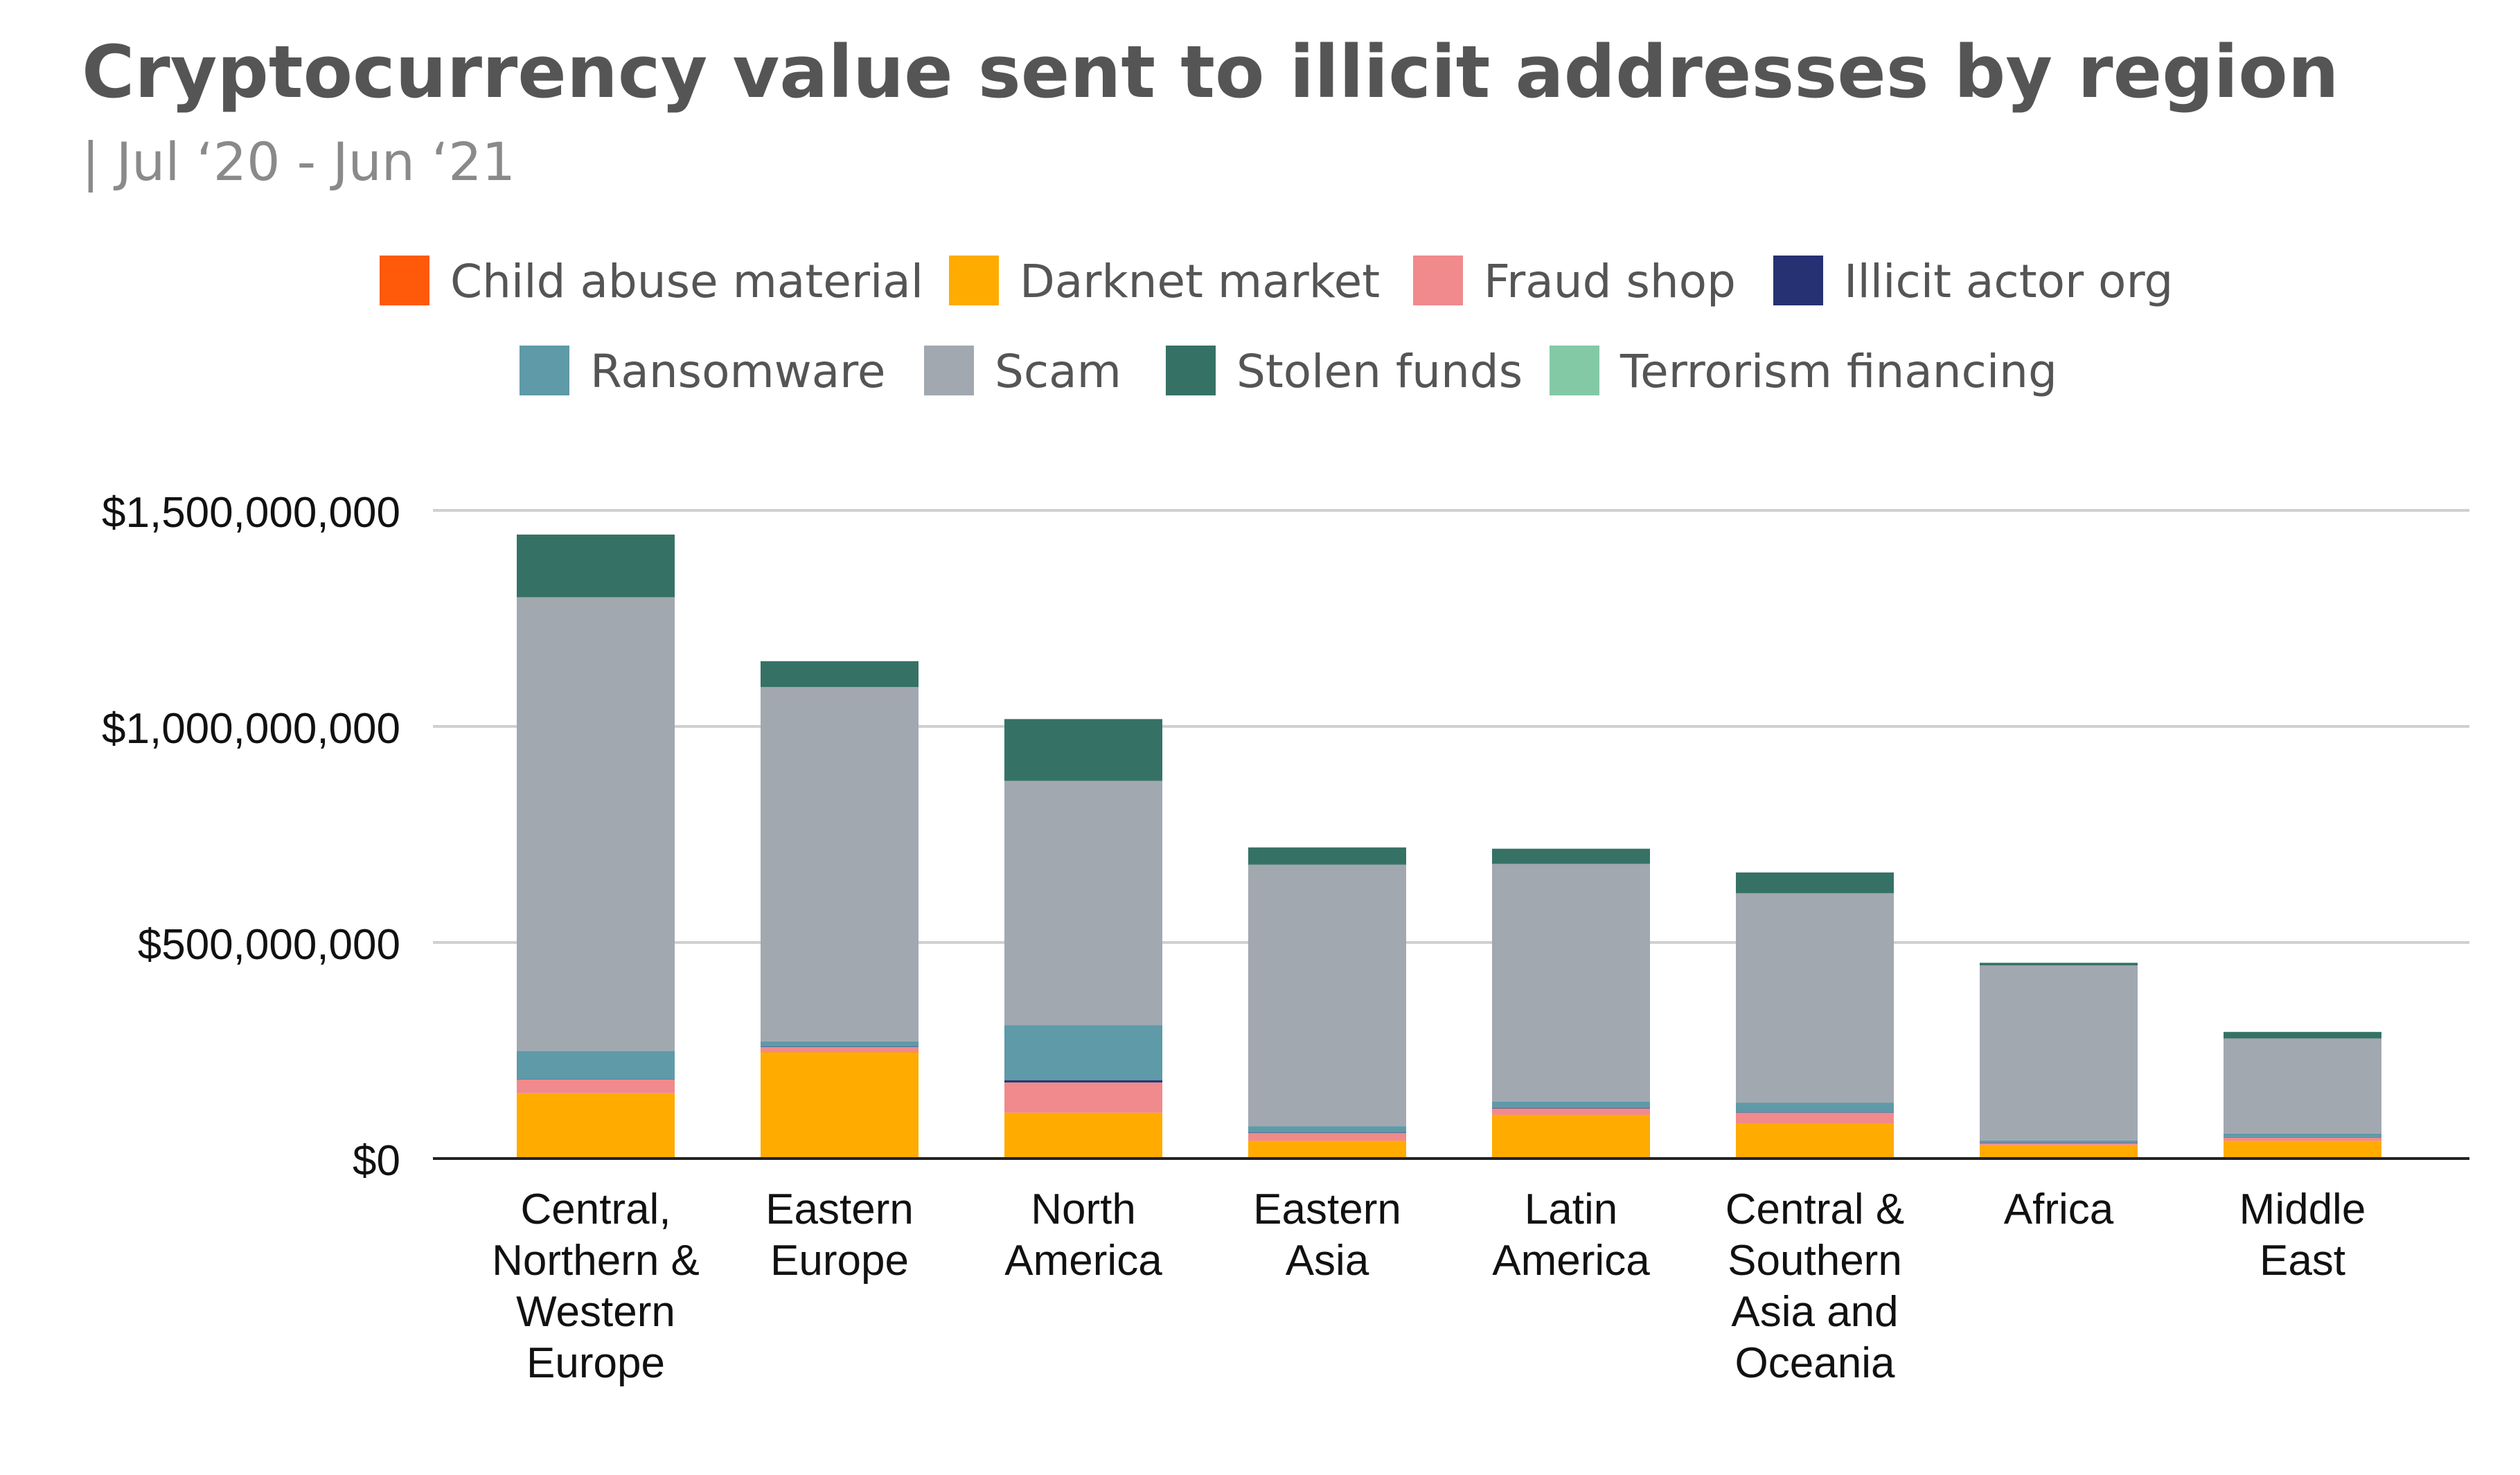  What do you see at coordinates (1438, 281) in the screenshot?
I see `legend-swatch-fraud-shop` at bounding box center [1438, 281].